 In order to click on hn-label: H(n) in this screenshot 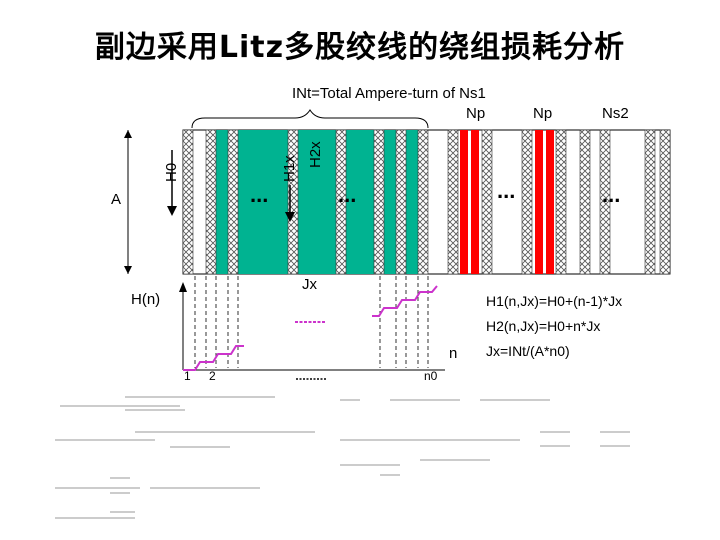, I will do `click(146, 299)`.